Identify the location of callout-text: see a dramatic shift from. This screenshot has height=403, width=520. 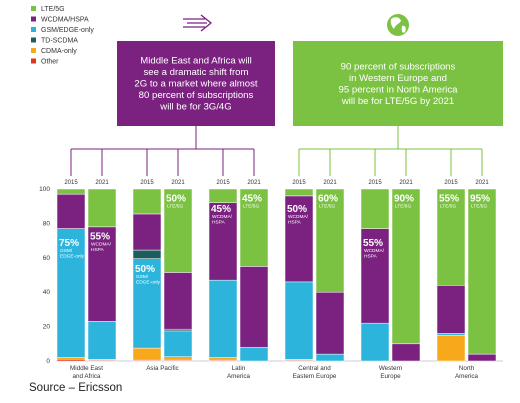
(195, 72).